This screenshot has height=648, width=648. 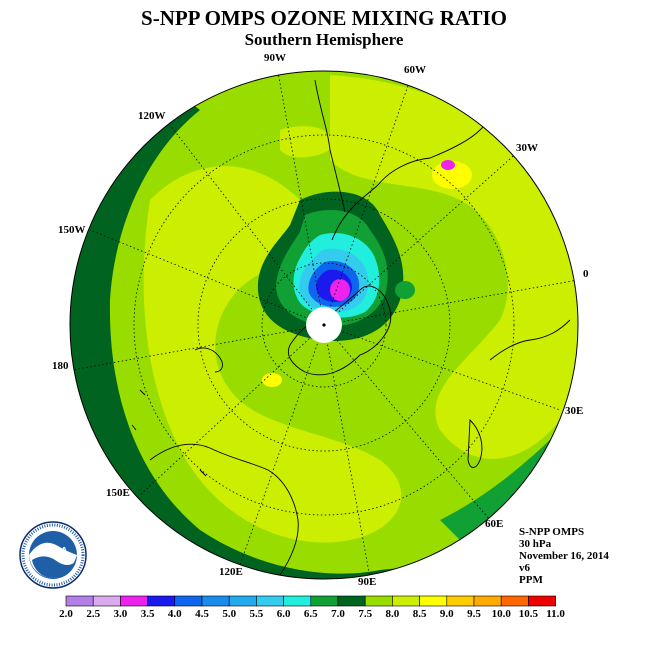 I want to click on colorbar-tick-label: 9.5, so click(x=474, y=614).